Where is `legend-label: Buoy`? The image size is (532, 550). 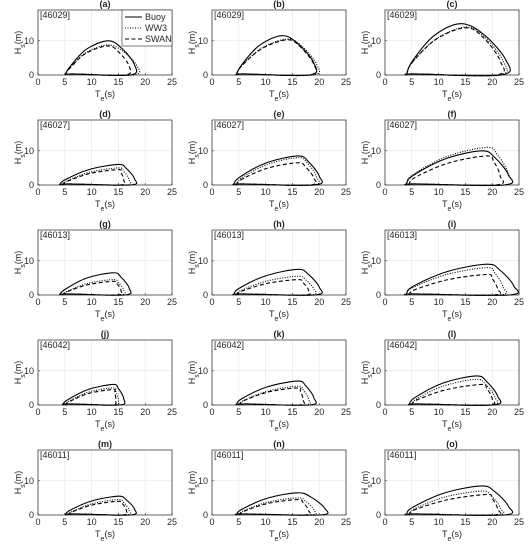
legend-label: Buoy is located at coordinates (155, 17).